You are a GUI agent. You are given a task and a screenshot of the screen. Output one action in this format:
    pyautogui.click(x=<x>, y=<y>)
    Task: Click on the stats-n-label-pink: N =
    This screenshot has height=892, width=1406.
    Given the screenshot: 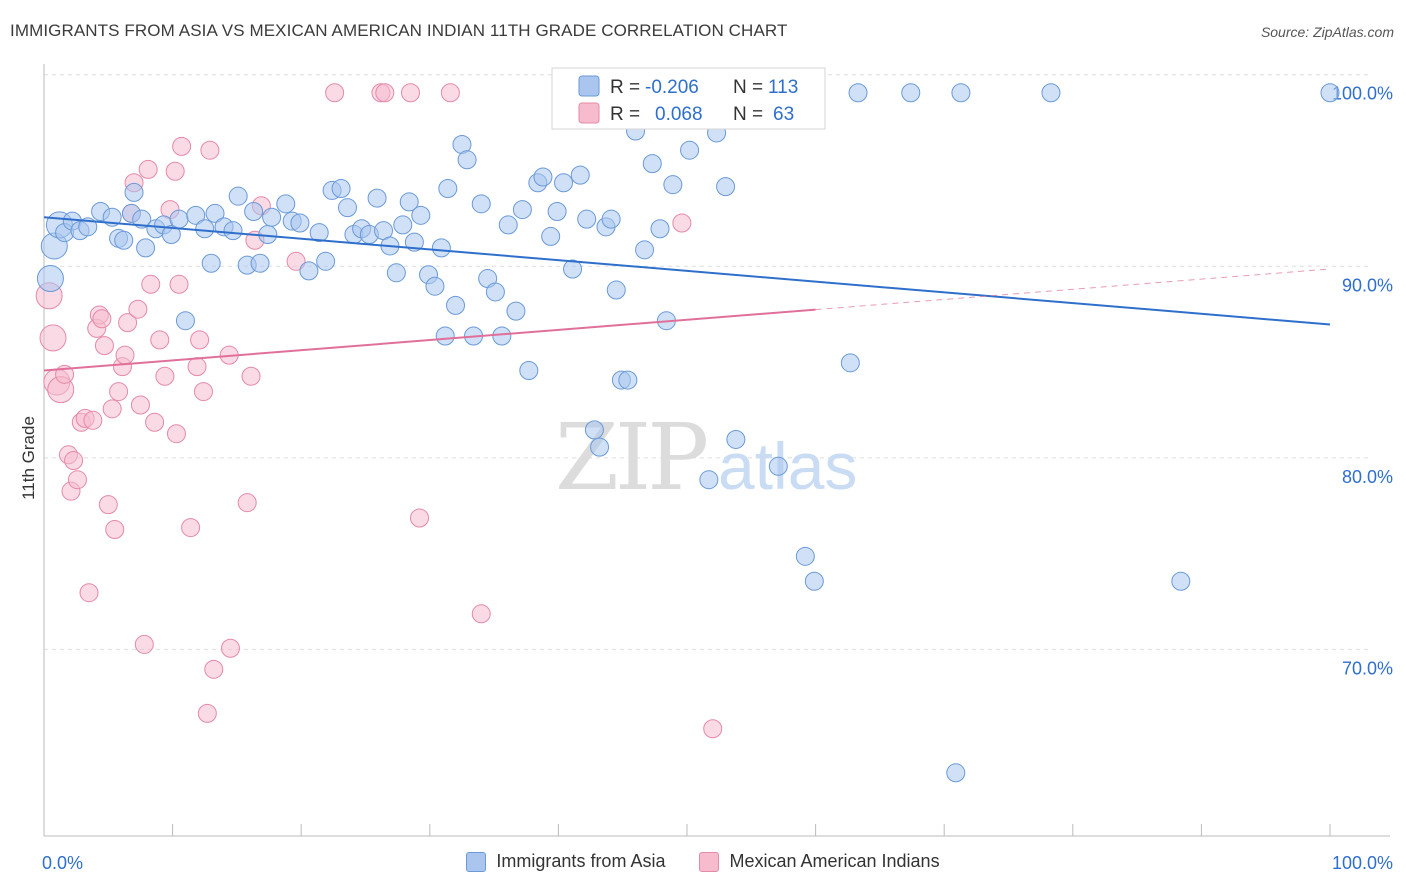 What is the action you would take?
    pyautogui.click(x=748, y=114)
    